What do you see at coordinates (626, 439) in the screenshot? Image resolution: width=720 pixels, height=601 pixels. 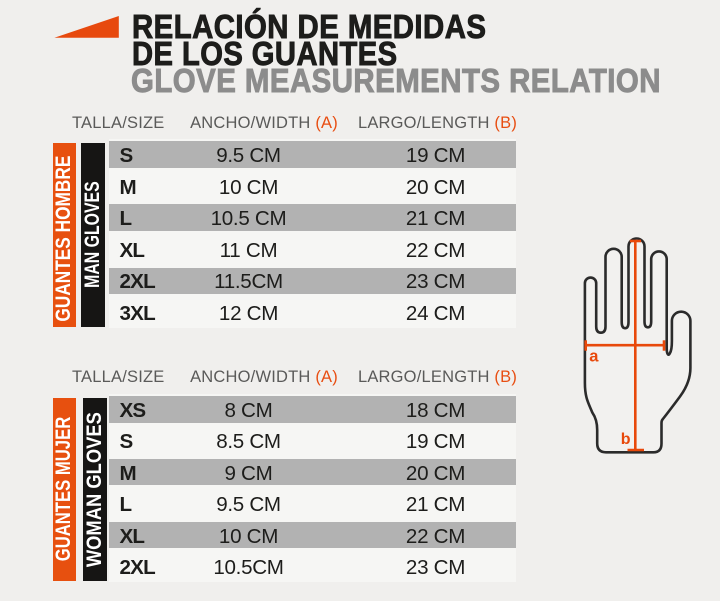 I see `svg-text: b` at bounding box center [626, 439].